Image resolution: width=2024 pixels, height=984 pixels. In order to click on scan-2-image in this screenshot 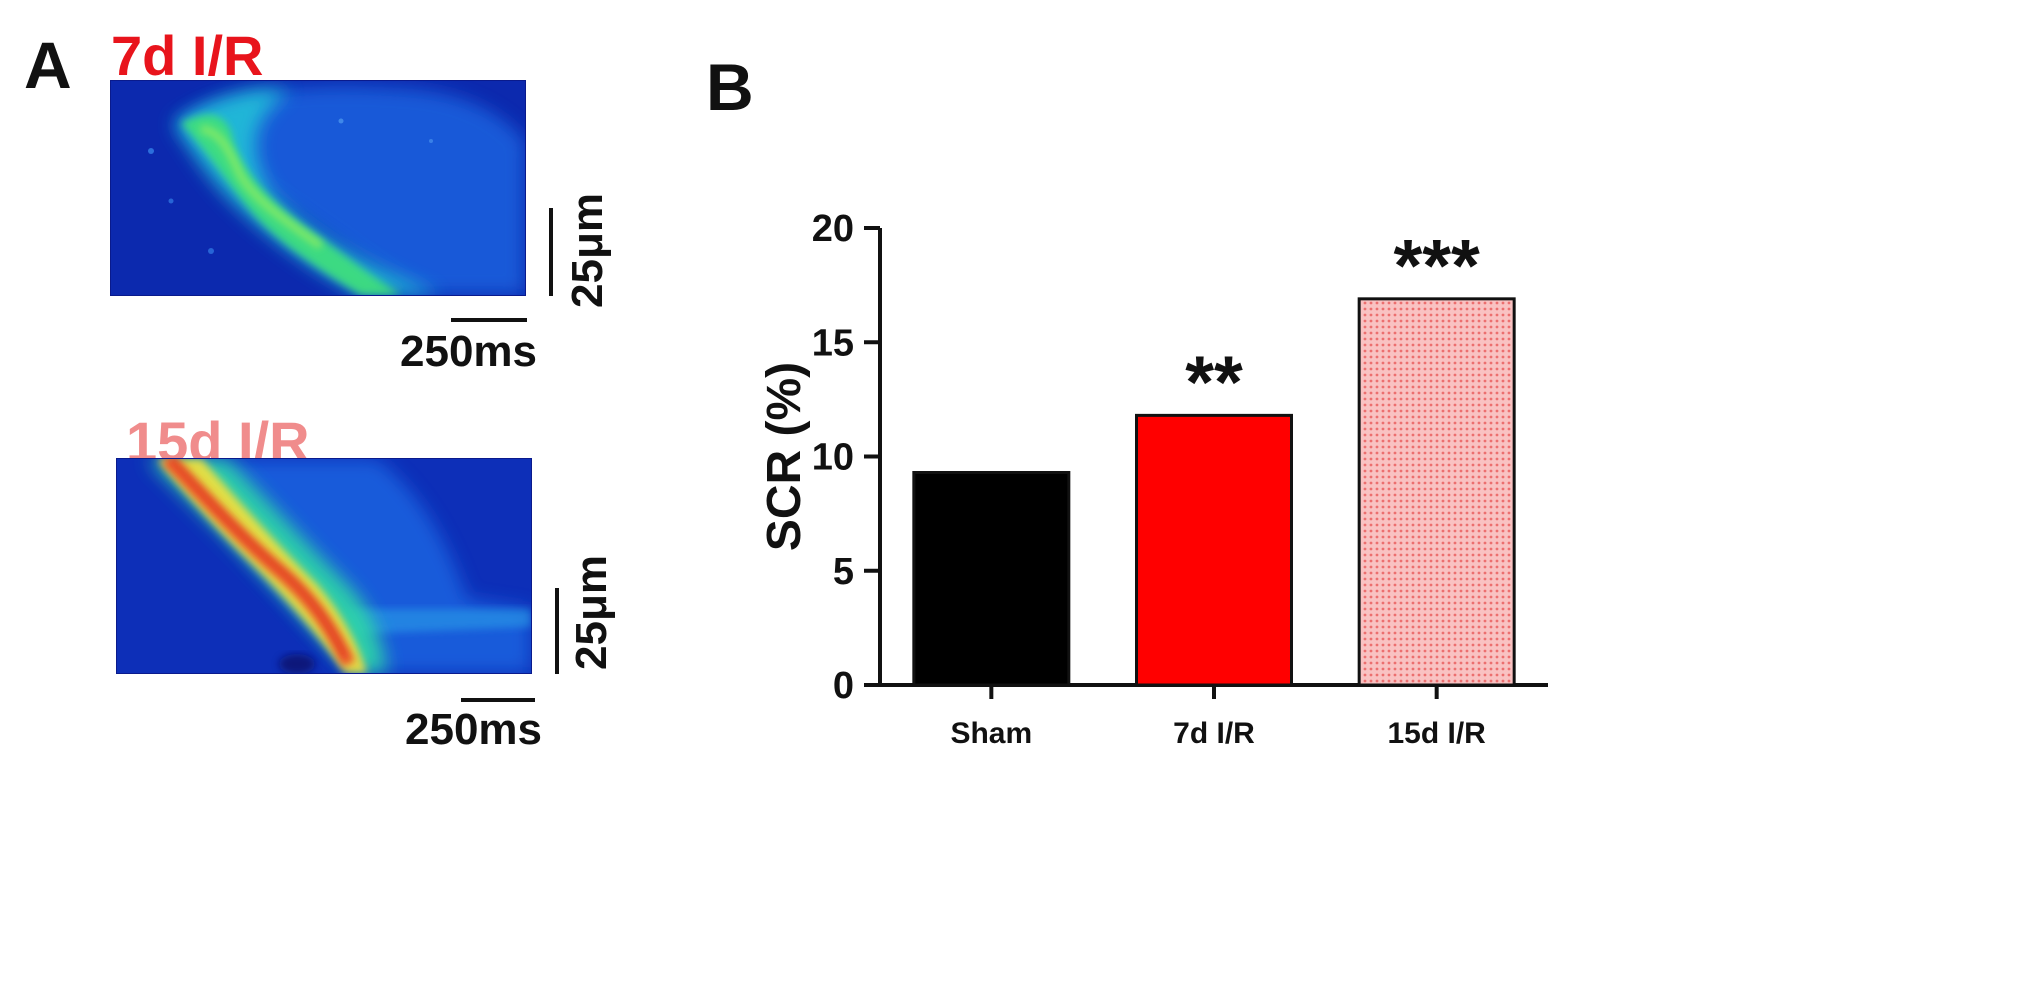, I will do `click(324, 564)`.